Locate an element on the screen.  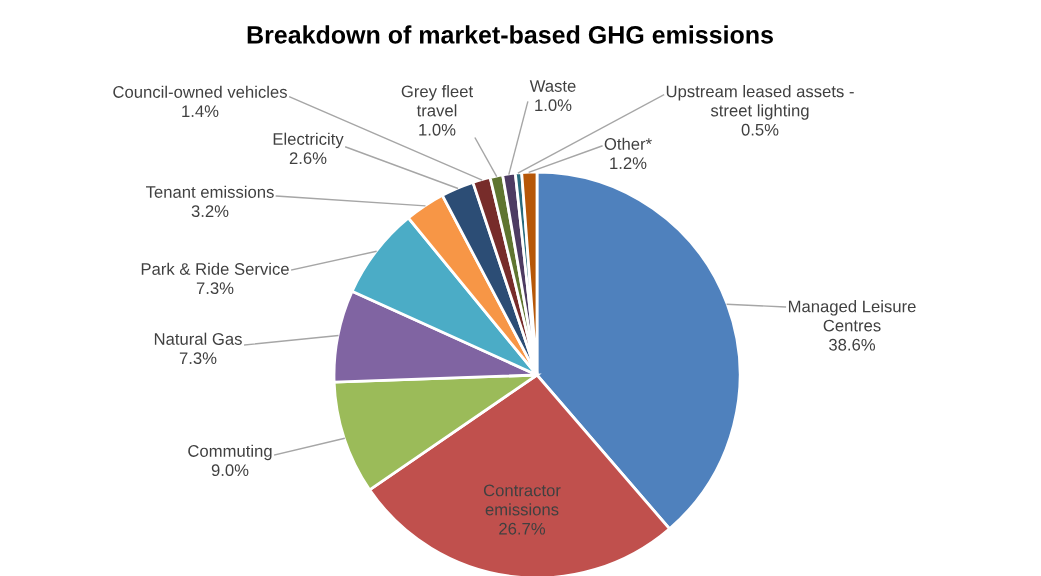
data-label: 1.2% is located at coordinates (628, 163).